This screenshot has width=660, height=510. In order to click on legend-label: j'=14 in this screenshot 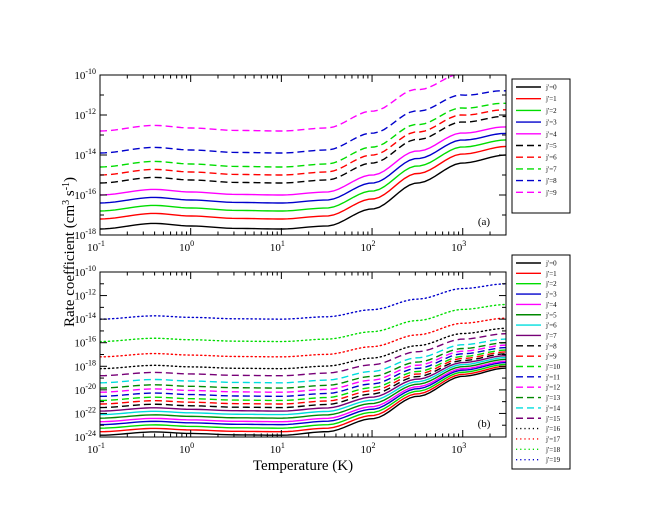, I will do `click(553, 408)`.